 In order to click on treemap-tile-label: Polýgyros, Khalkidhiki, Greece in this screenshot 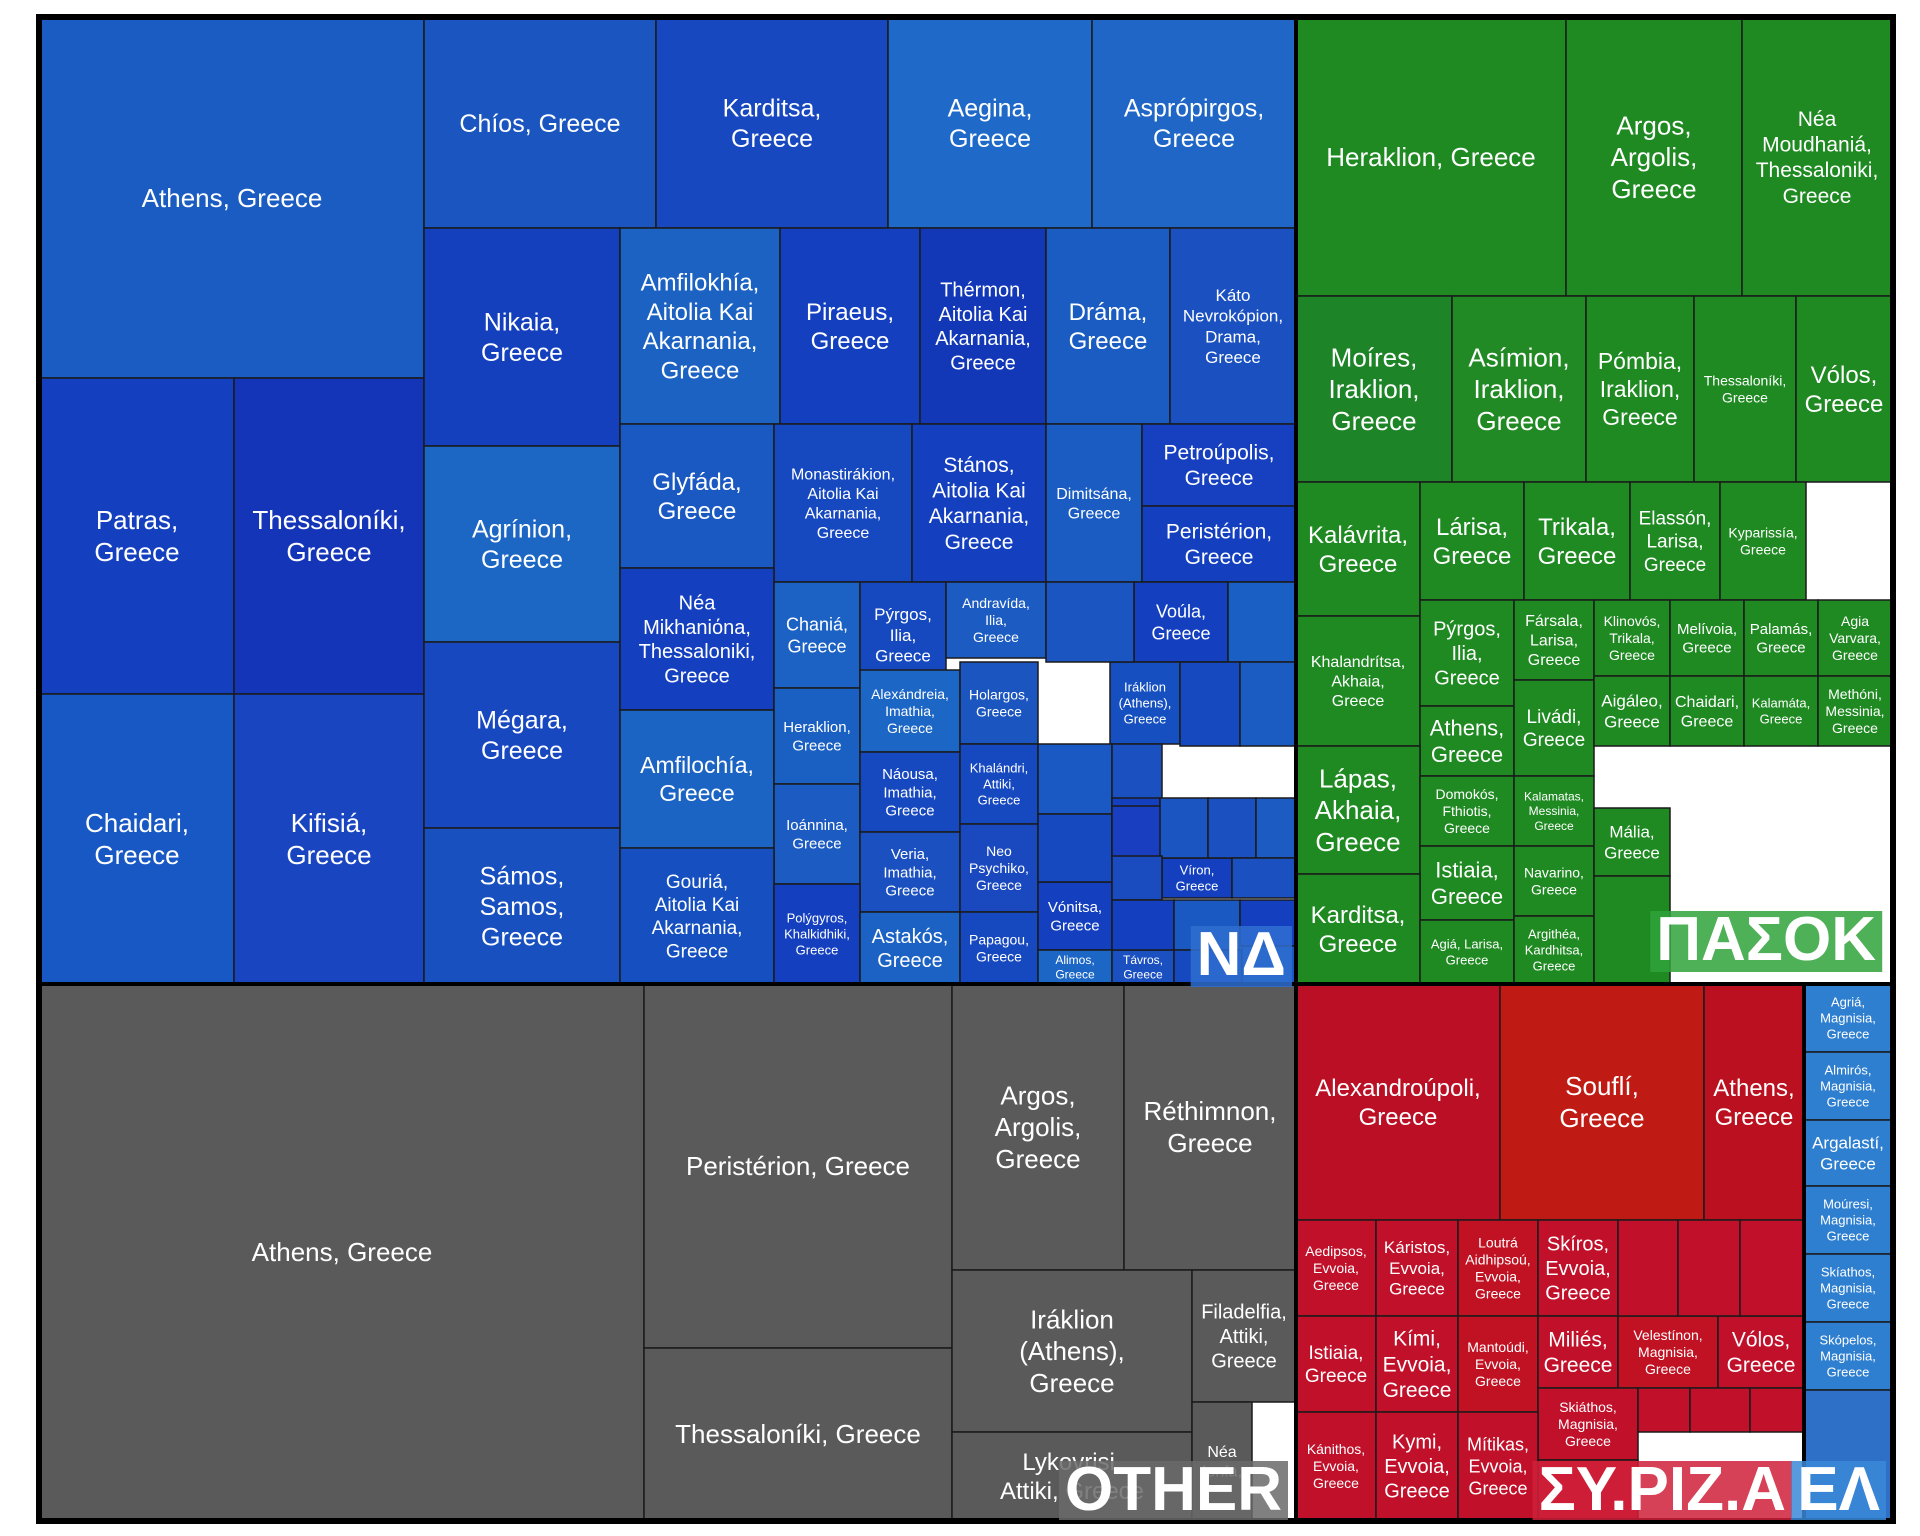, I will do `click(817, 934)`.